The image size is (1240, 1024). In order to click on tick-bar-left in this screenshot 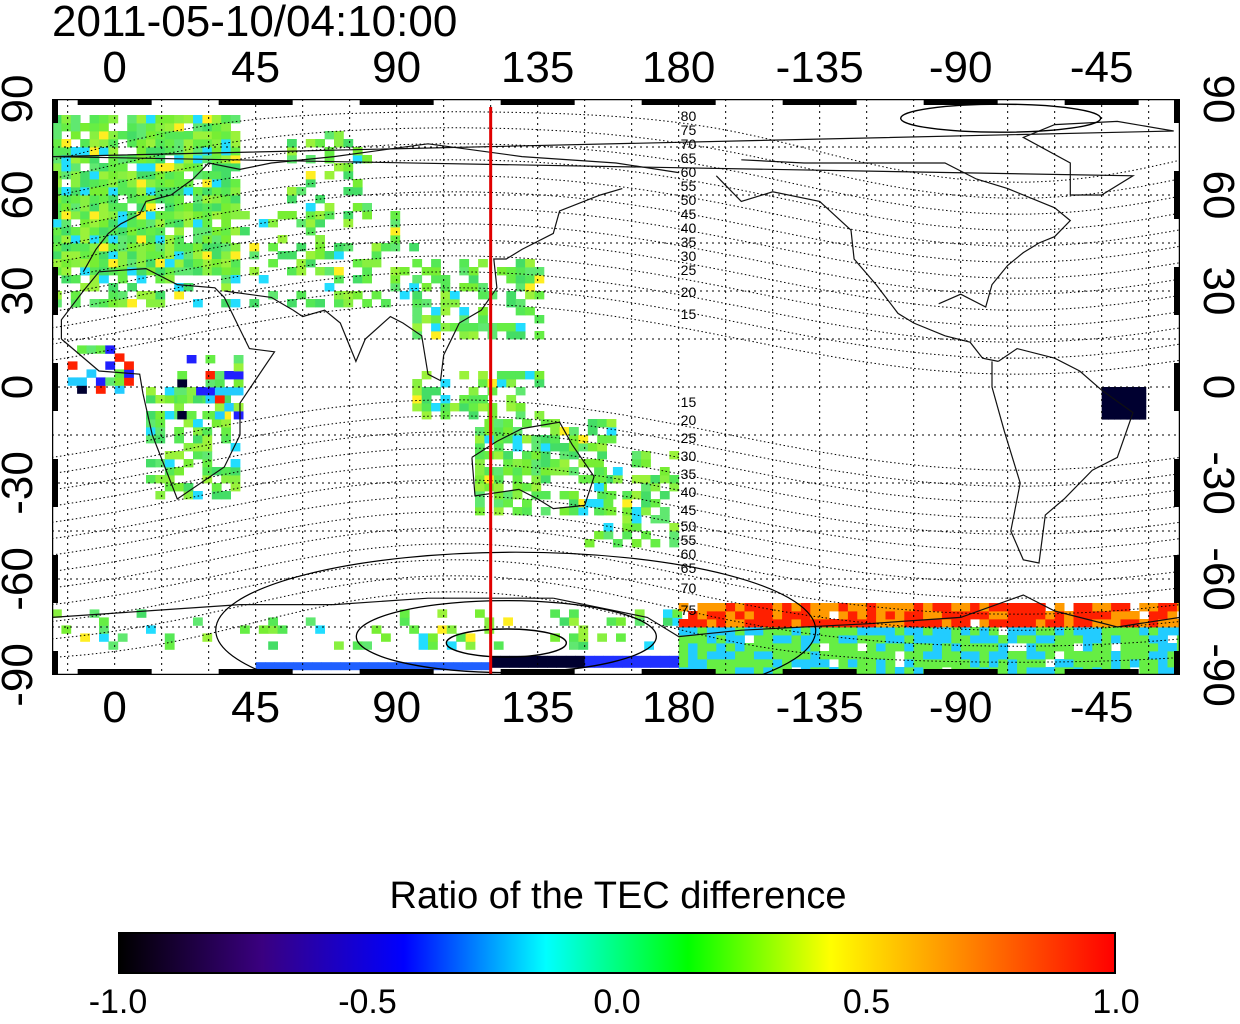, I will do `click(55, 579)`.